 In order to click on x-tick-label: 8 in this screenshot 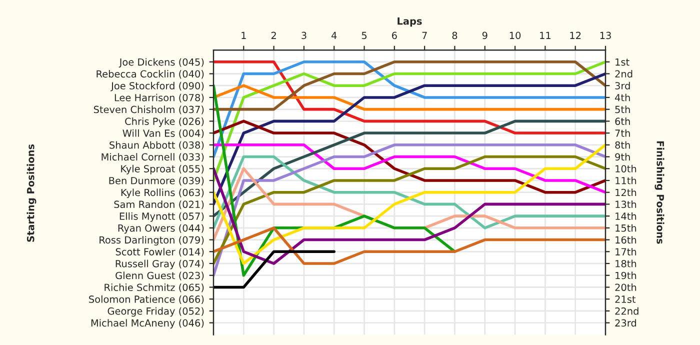, I will do `click(455, 36)`.